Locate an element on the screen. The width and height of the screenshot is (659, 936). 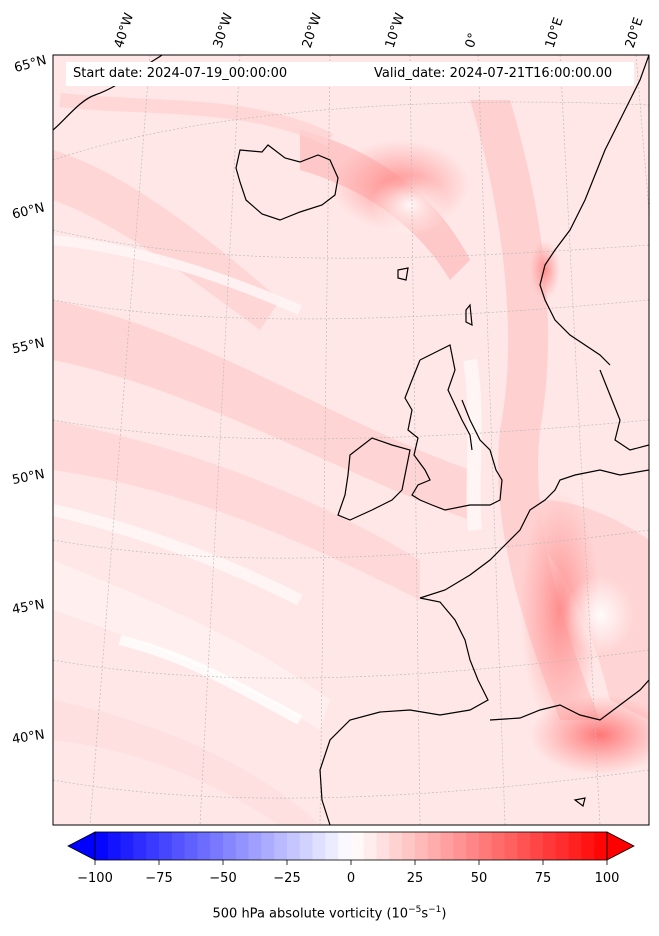
great-britain-coast is located at coordinates (453, 435).